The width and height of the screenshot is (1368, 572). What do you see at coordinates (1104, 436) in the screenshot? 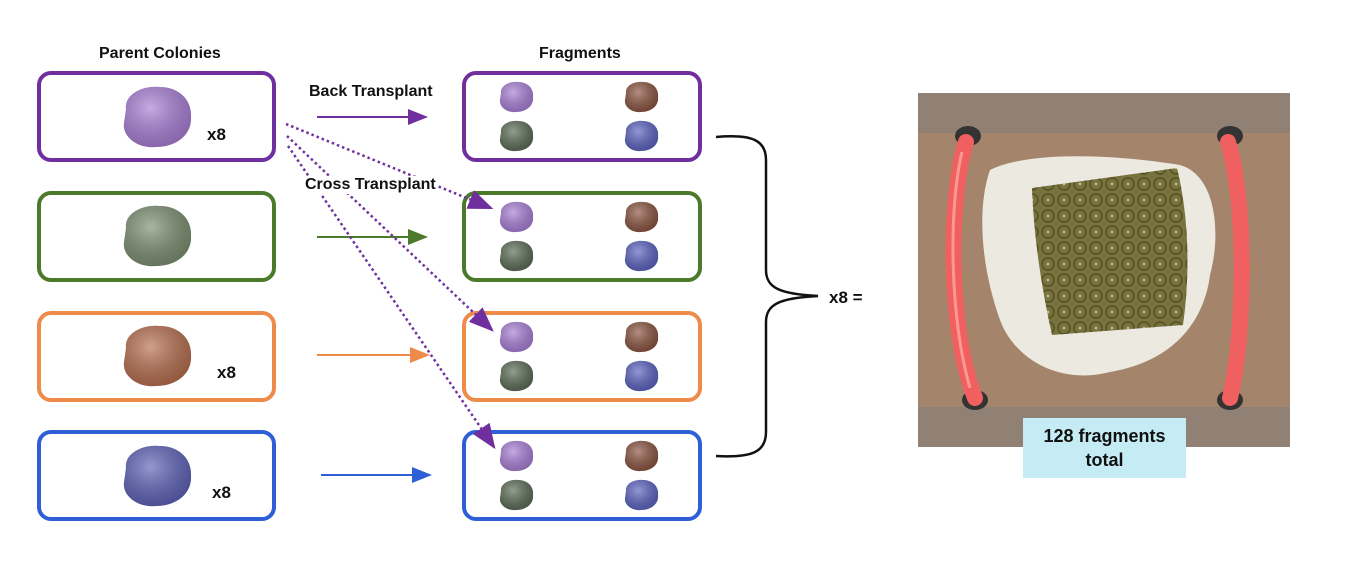
I see `caption-line-1: 128 fragments` at bounding box center [1104, 436].